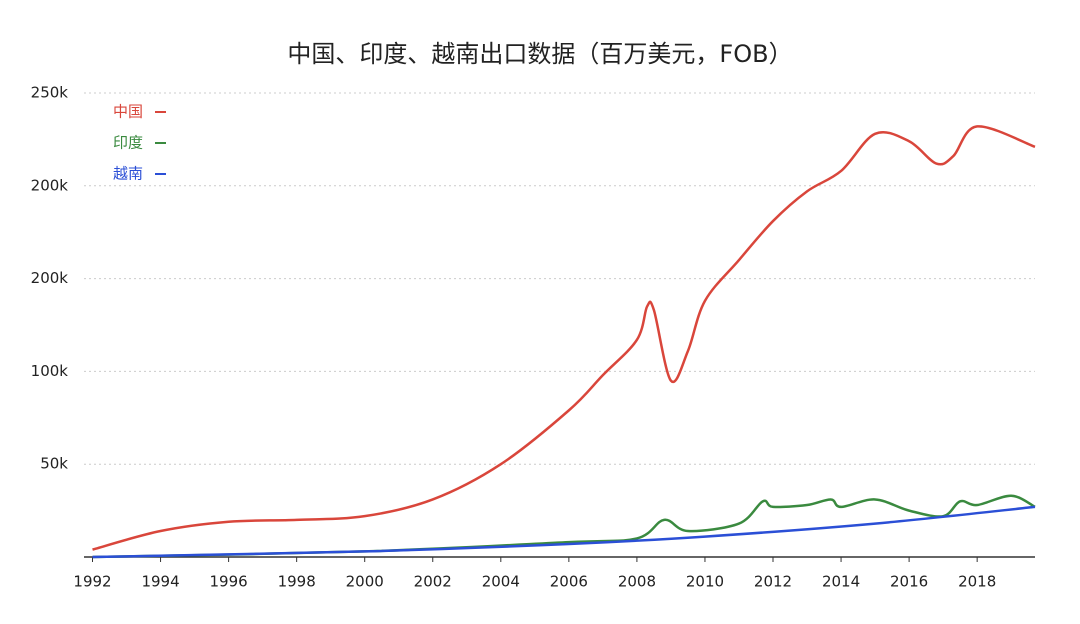 This screenshot has width=1080, height=624. I want to click on y-tick-label: 100k, so click(50, 371).